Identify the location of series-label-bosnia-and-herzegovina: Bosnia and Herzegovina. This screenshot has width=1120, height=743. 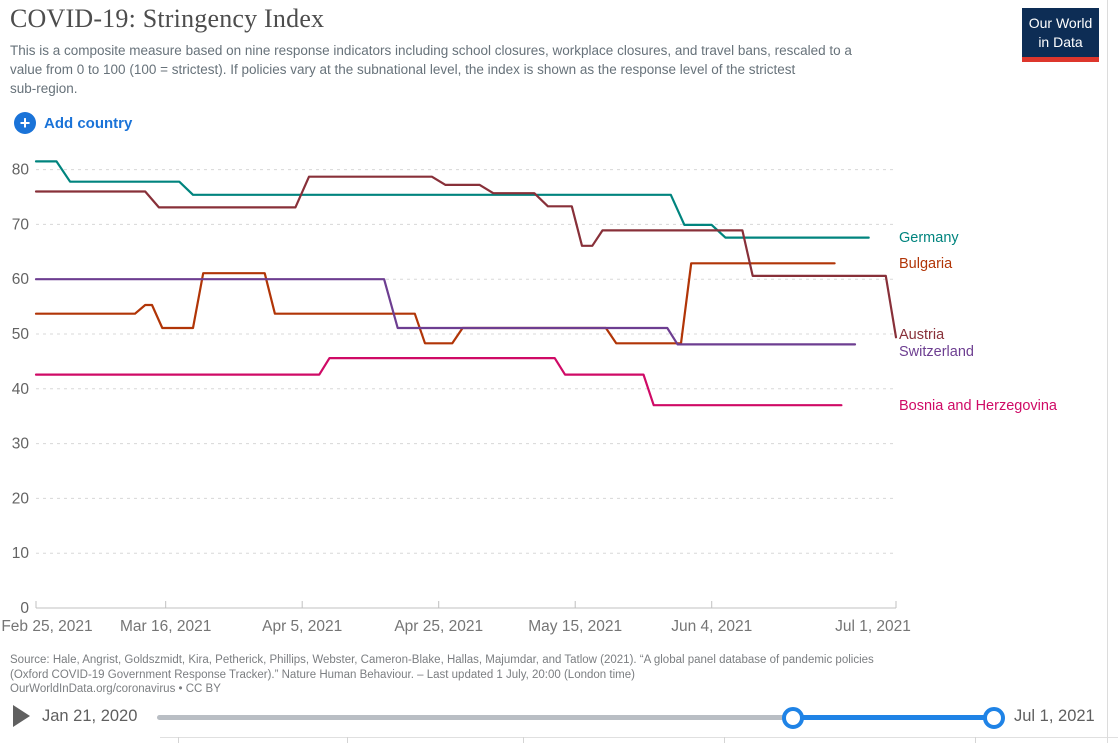
(978, 406).